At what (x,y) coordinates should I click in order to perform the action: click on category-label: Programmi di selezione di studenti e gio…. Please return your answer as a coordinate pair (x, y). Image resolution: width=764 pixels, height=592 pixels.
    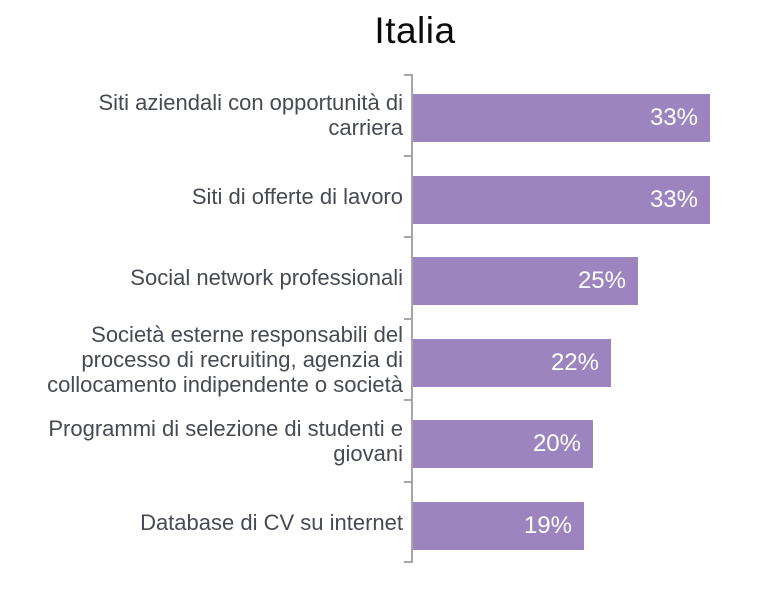
    Looking at the image, I should click on (225, 440).